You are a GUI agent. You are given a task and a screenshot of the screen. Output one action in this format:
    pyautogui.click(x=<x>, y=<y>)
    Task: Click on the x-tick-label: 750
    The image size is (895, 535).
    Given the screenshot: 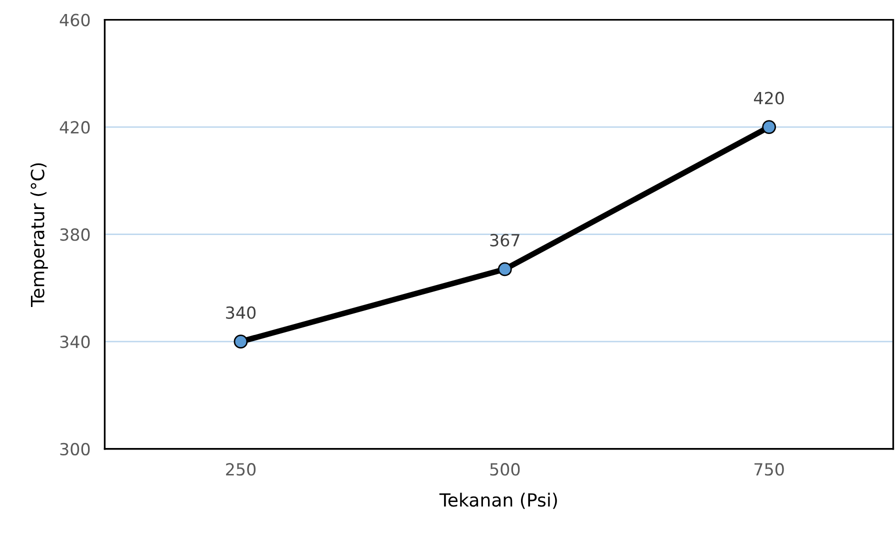 What is the action you would take?
    pyautogui.click(x=769, y=469)
    